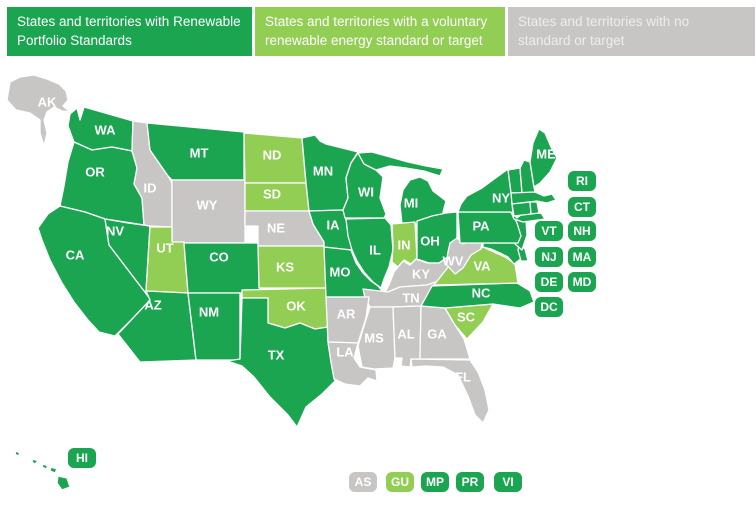 This screenshot has height=507, width=756. Describe the element at coordinates (508, 482) in the screenshot. I see `badge-vi: VI` at that location.